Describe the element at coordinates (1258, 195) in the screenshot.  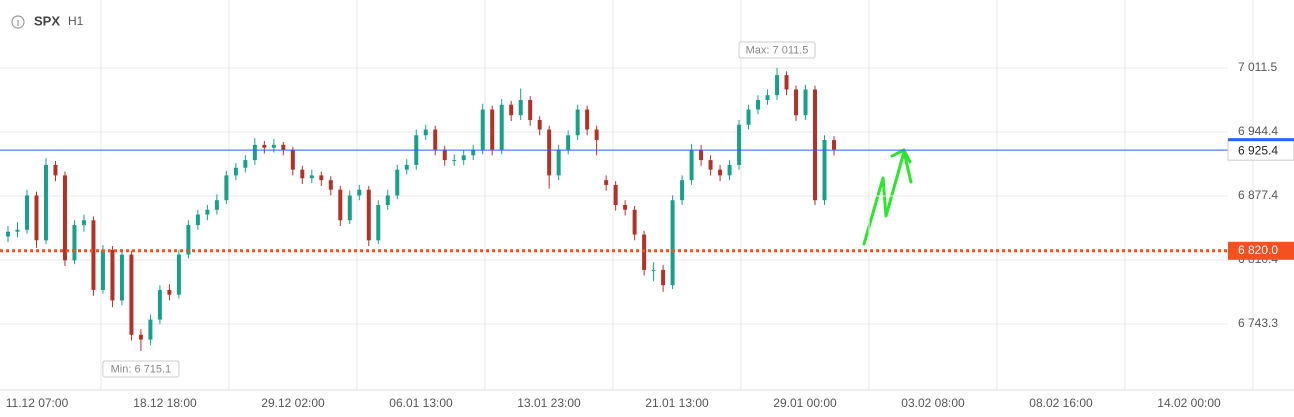
I see `y-tick-label: 6 877.4` at that location.